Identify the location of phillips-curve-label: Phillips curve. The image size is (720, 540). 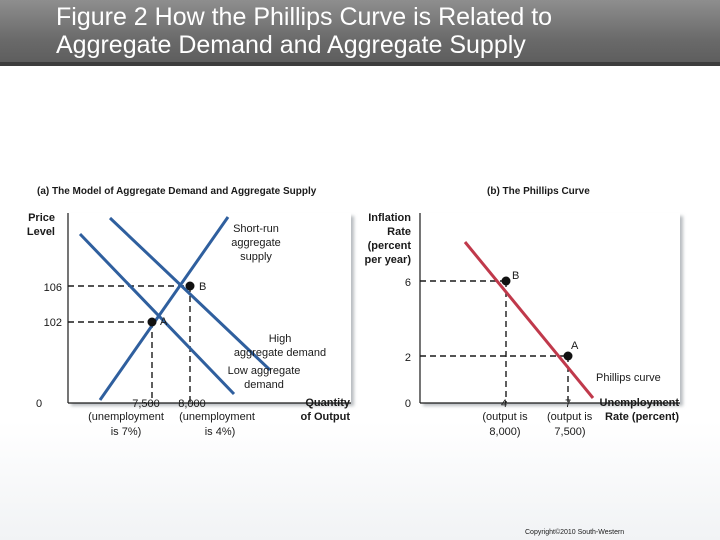
(628, 378).